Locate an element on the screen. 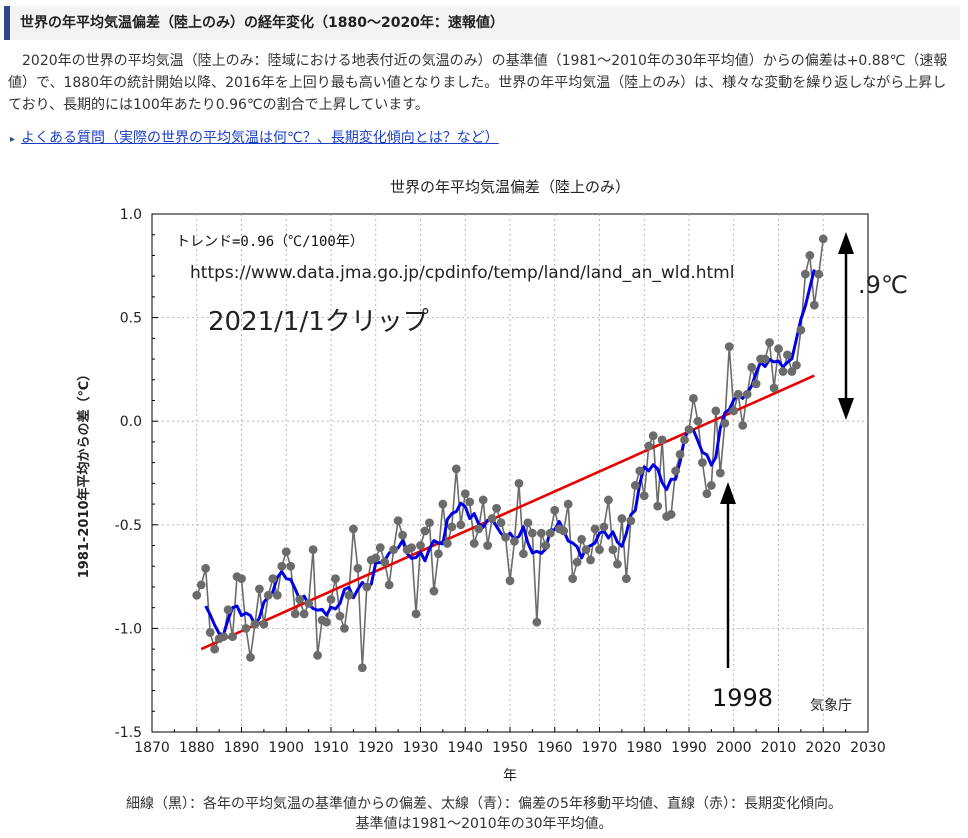  x-tick-label: 2020 is located at coordinates (823, 748).